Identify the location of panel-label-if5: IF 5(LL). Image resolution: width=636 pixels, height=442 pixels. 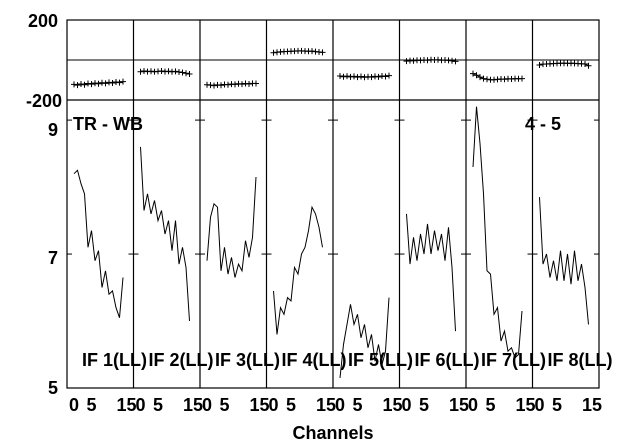
(380, 360).